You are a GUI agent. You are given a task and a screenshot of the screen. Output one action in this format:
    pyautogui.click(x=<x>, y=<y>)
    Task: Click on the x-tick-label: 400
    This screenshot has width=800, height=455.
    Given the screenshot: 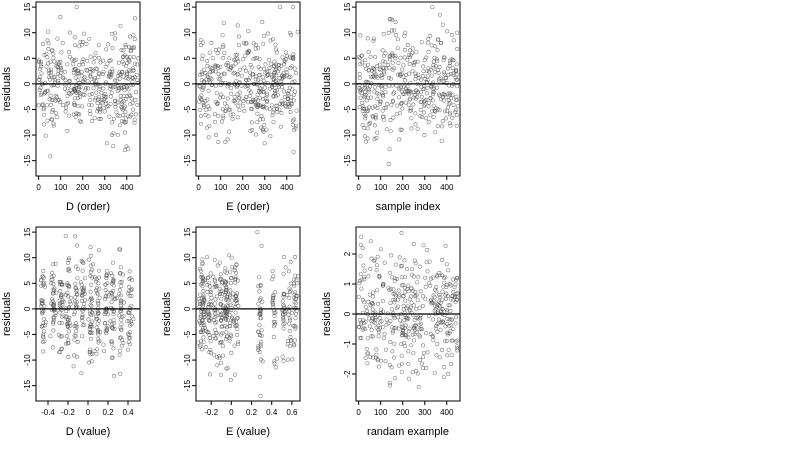 What is the action you would take?
    pyautogui.click(x=127, y=187)
    